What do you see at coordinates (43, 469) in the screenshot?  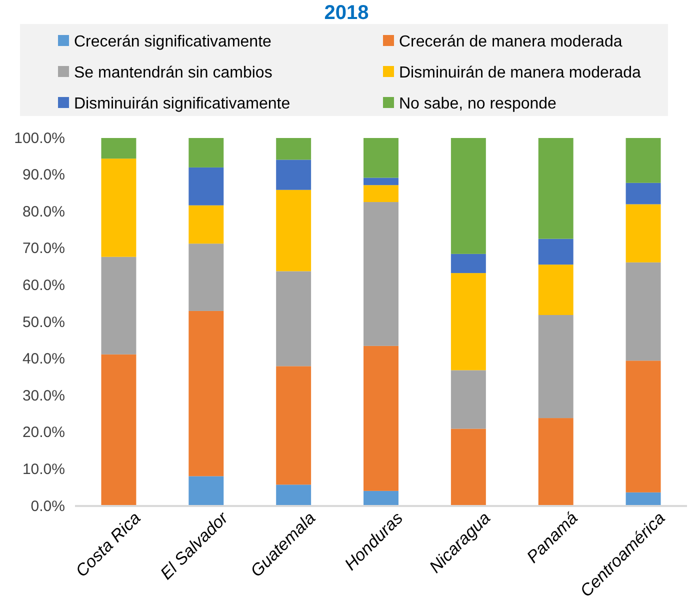 I see `y-tick-label: 10.0%` at bounding box center [43, 469].